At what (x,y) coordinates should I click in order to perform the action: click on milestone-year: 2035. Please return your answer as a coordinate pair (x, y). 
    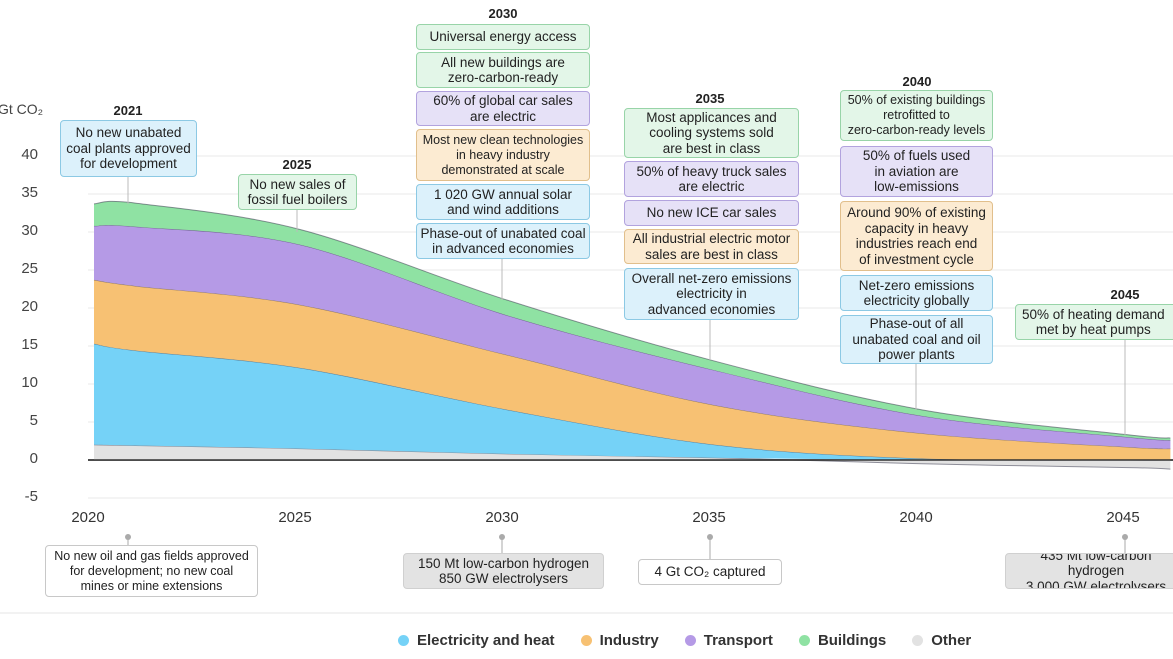
    Looking at the image, I should click on (710, 98).